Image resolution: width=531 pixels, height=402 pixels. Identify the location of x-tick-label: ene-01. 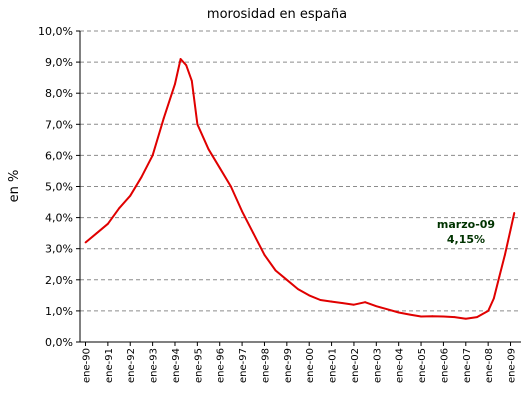
(333, 365).